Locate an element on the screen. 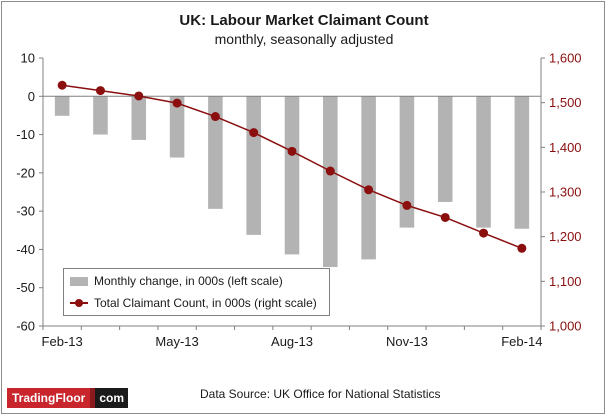  x-tick-label: Aug-13 is located at coordinates (292, 341).